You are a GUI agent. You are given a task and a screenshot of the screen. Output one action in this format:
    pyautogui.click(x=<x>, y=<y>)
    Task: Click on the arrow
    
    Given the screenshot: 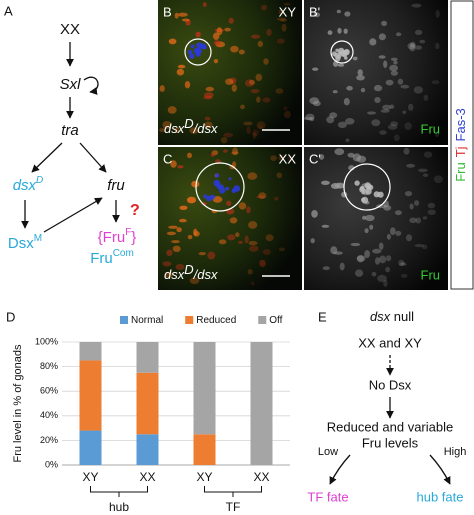 What is the action you would take?
    pyautogui.click(x=440, y=469)
    